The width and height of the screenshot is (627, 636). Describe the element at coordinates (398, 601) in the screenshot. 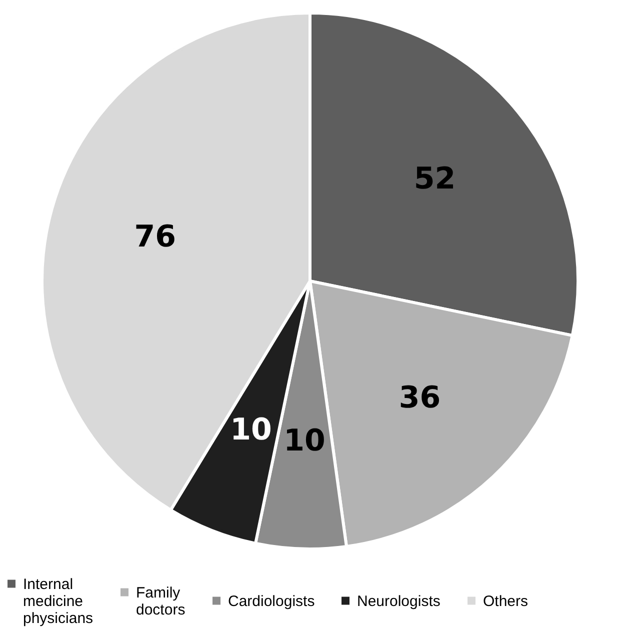

I see `legend-label: Neurologists` at that location.